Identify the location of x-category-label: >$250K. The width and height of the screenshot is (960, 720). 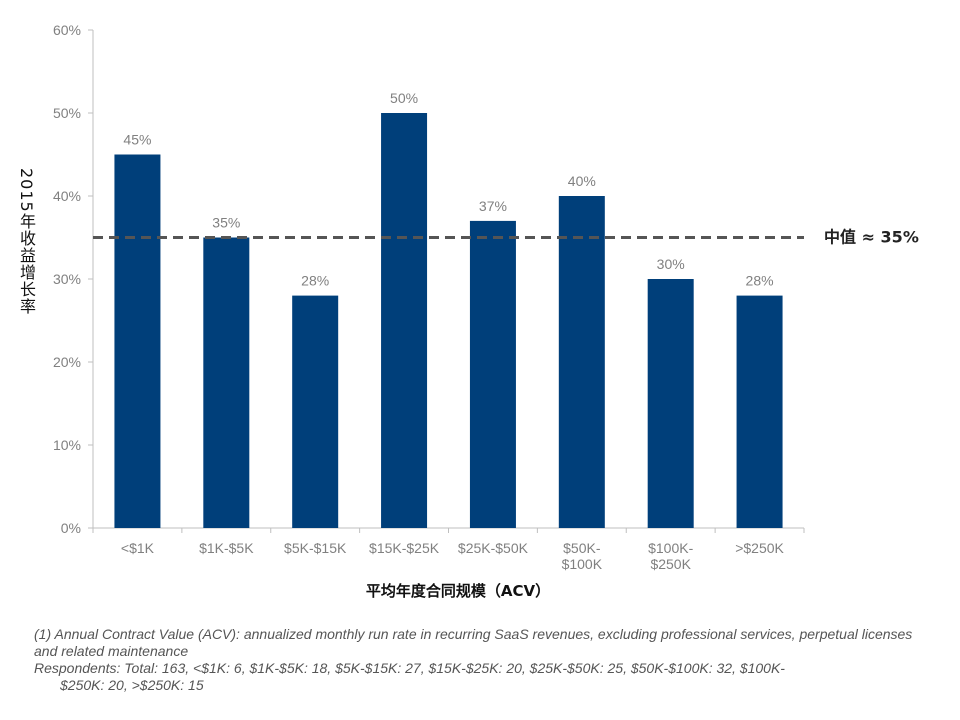
(759, 548).